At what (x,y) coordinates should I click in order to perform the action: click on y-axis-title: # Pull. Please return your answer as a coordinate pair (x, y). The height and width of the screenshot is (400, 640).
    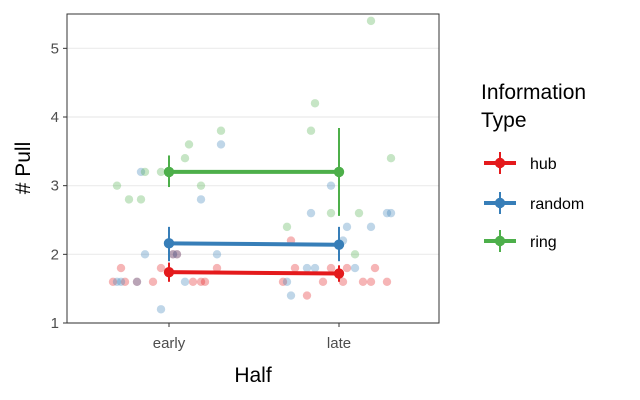
    Looking at the image, I should click on (23, 168).